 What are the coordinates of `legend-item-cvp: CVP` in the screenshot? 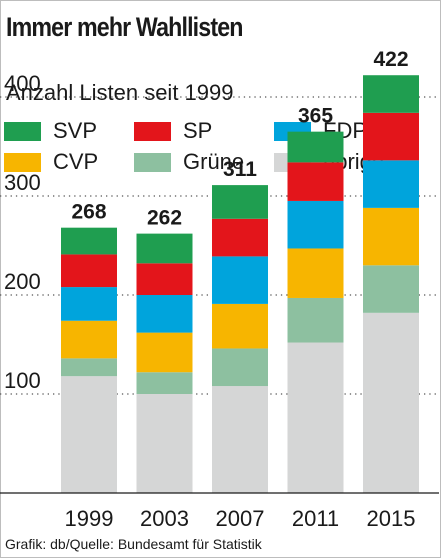 It's located at (51, 162).